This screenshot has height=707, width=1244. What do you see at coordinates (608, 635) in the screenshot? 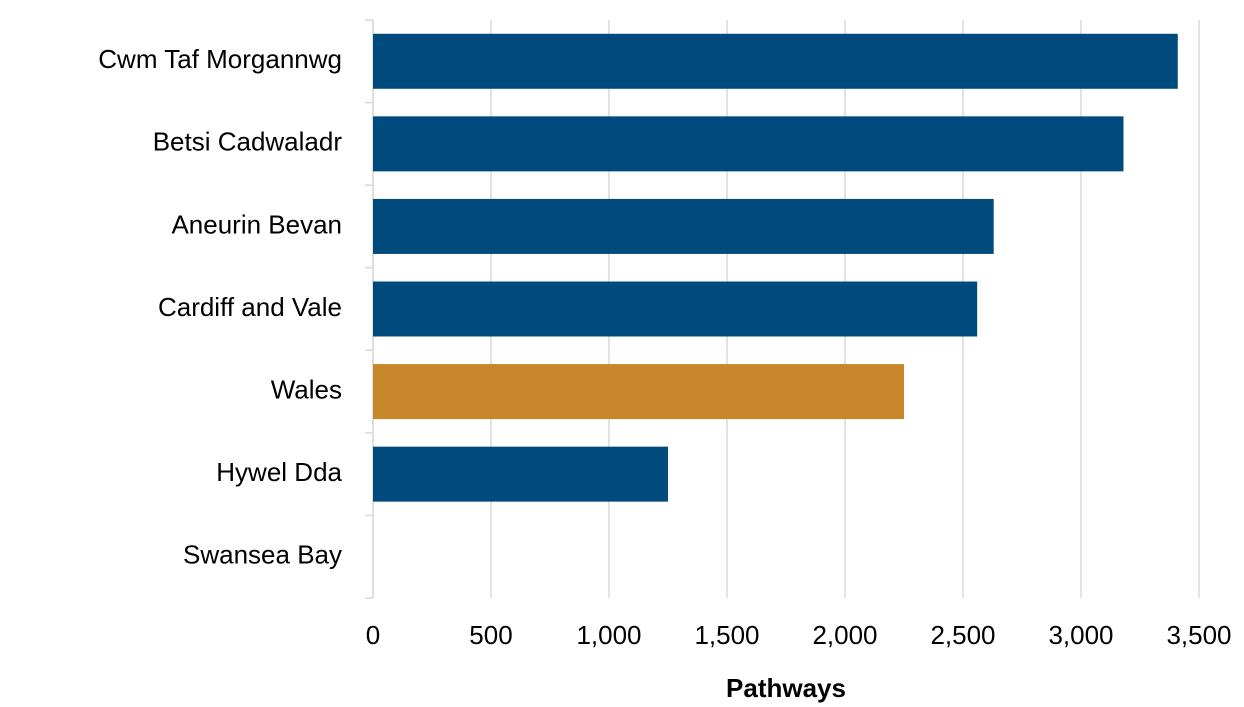
I see `x-tick-label: 1,000` at bounding box center [608, 635].